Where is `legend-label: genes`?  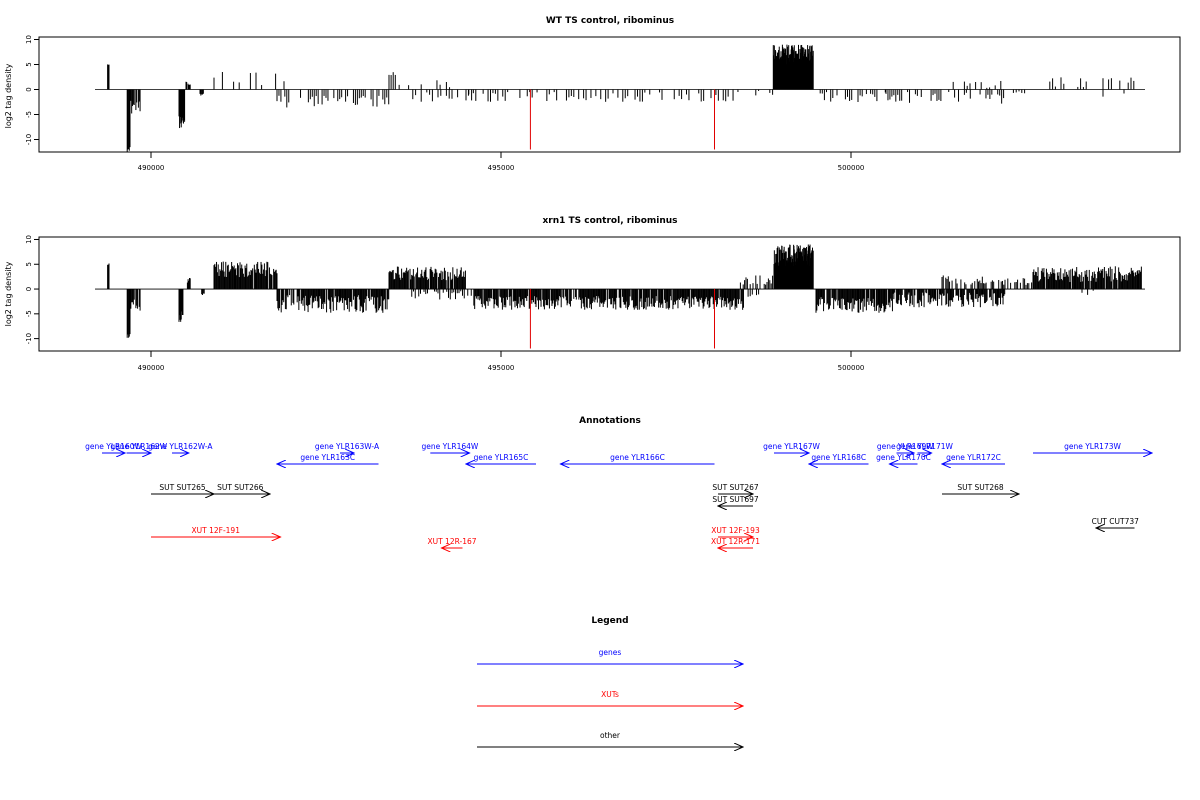 legend-label: genes is located at coordinates (610, 652).